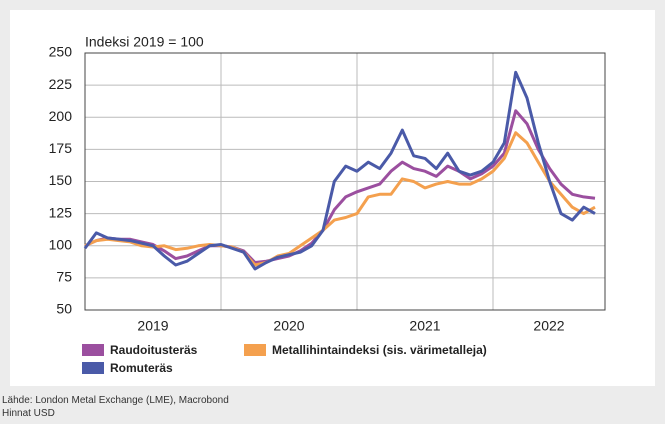 The width and height of the screenshot is (665, 424). I want to click on x-tick-label: 2021, so click(424, 326).